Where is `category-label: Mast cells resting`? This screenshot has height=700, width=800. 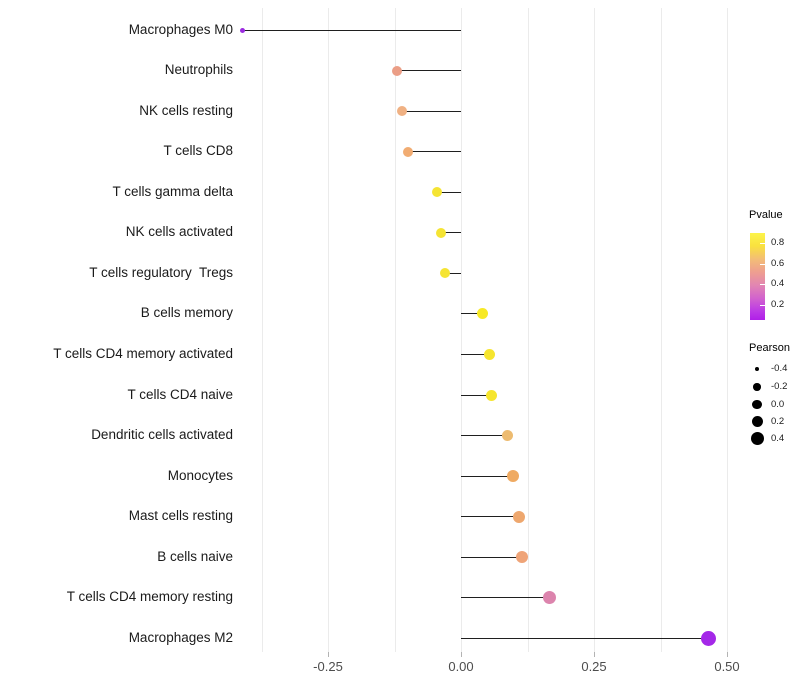 category-label: Mast cells resting is located at coordinates (180, 516).